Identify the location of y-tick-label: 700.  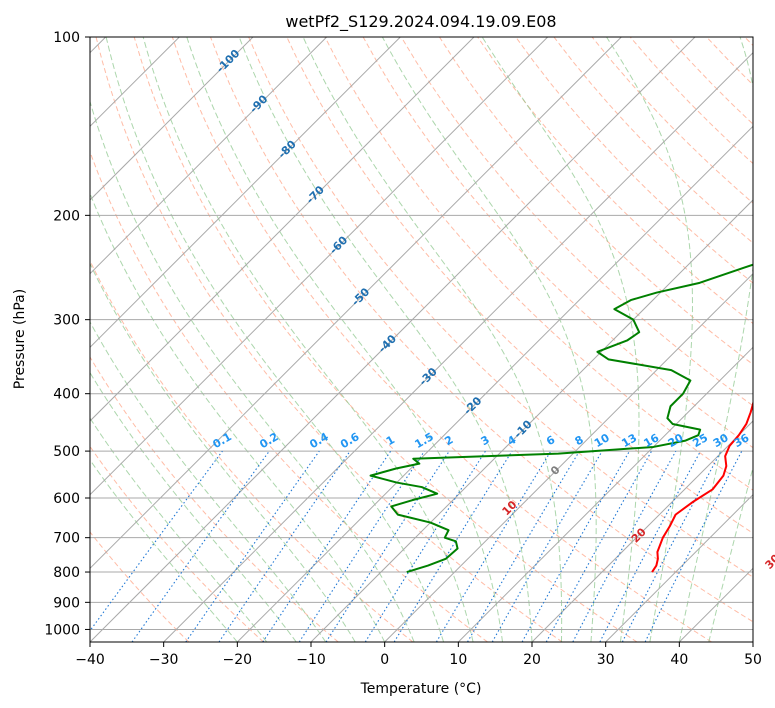
(66, 539).